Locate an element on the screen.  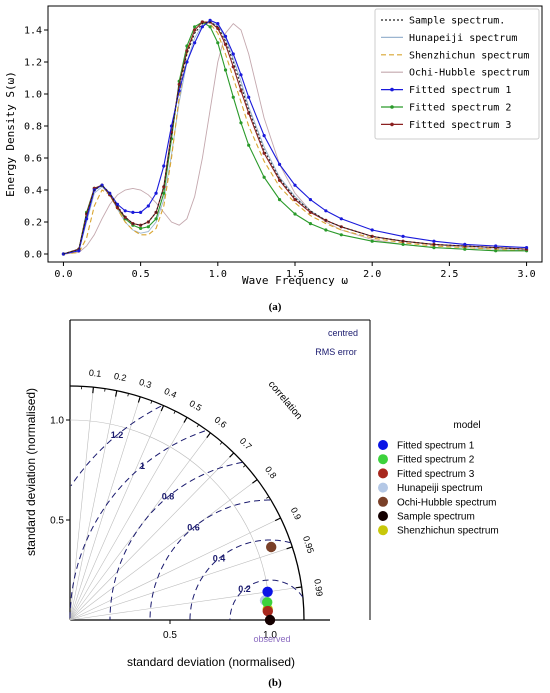
correlation-tick-label: 0.2 is located at coordinates (120, 377).